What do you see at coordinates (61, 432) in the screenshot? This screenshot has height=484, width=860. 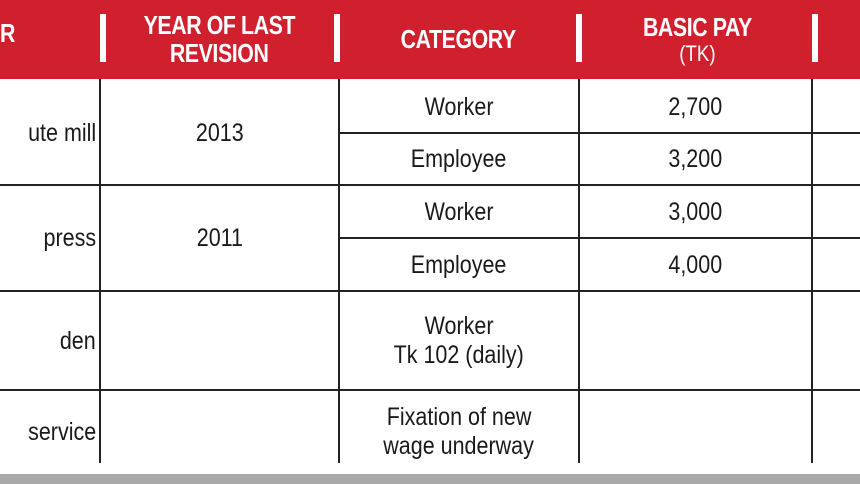 I see `table-row-4-sector: service` at bounding box center [61, 432].